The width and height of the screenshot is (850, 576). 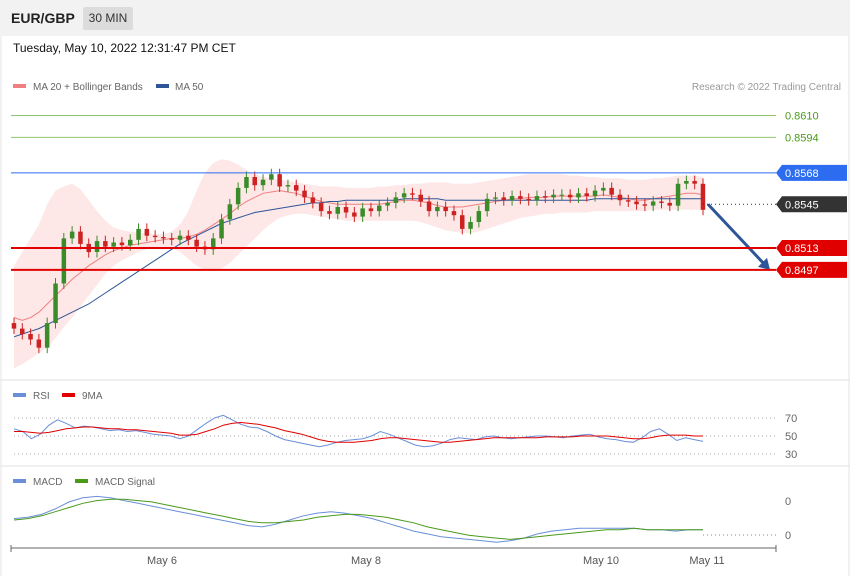 What do you see at coordinates (802, 174) in the screenshot?
I see `level-label-0.8568: 0.8568` at bounding box center [802, 174].